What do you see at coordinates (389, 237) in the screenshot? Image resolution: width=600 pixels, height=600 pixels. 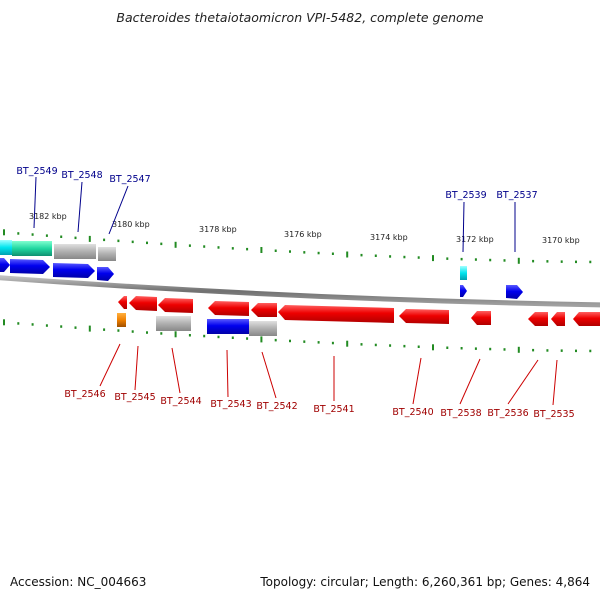 I see `scale-label: 3174 kbp` at bounding box center [389, 237].